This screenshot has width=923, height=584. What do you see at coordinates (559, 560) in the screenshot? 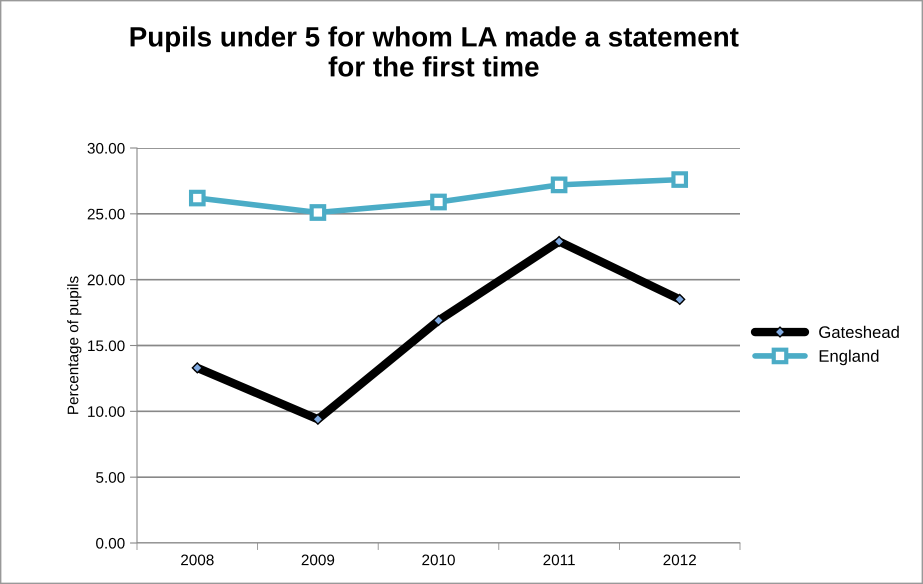
I see `x-tick-label: 2011` at bounding box center [559, 560].